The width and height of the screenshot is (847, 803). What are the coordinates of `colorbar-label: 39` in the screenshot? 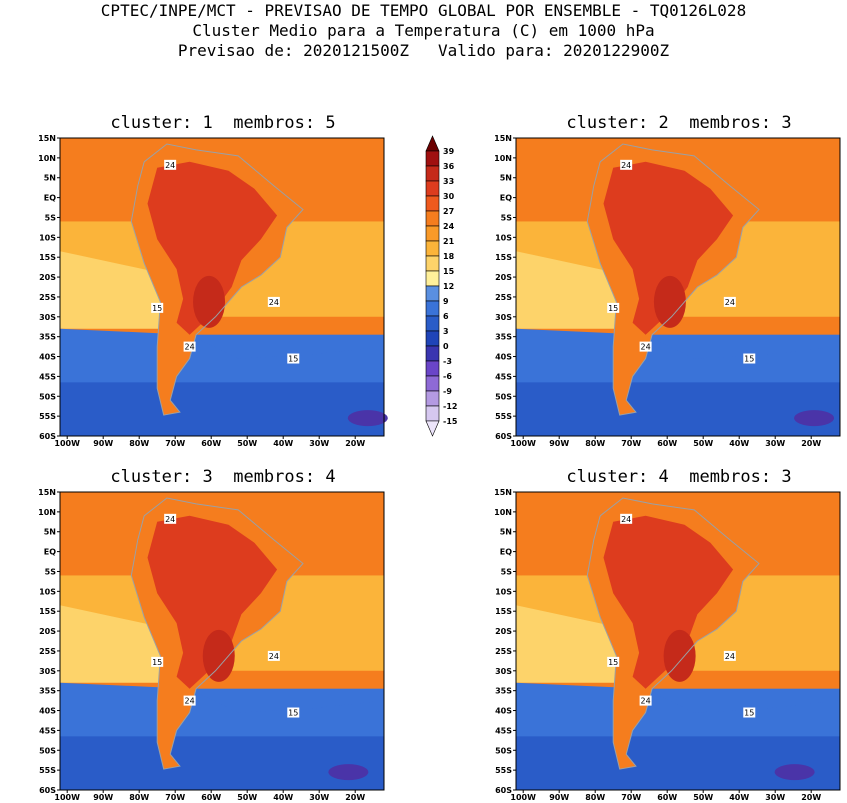 It's located at (449, 151).